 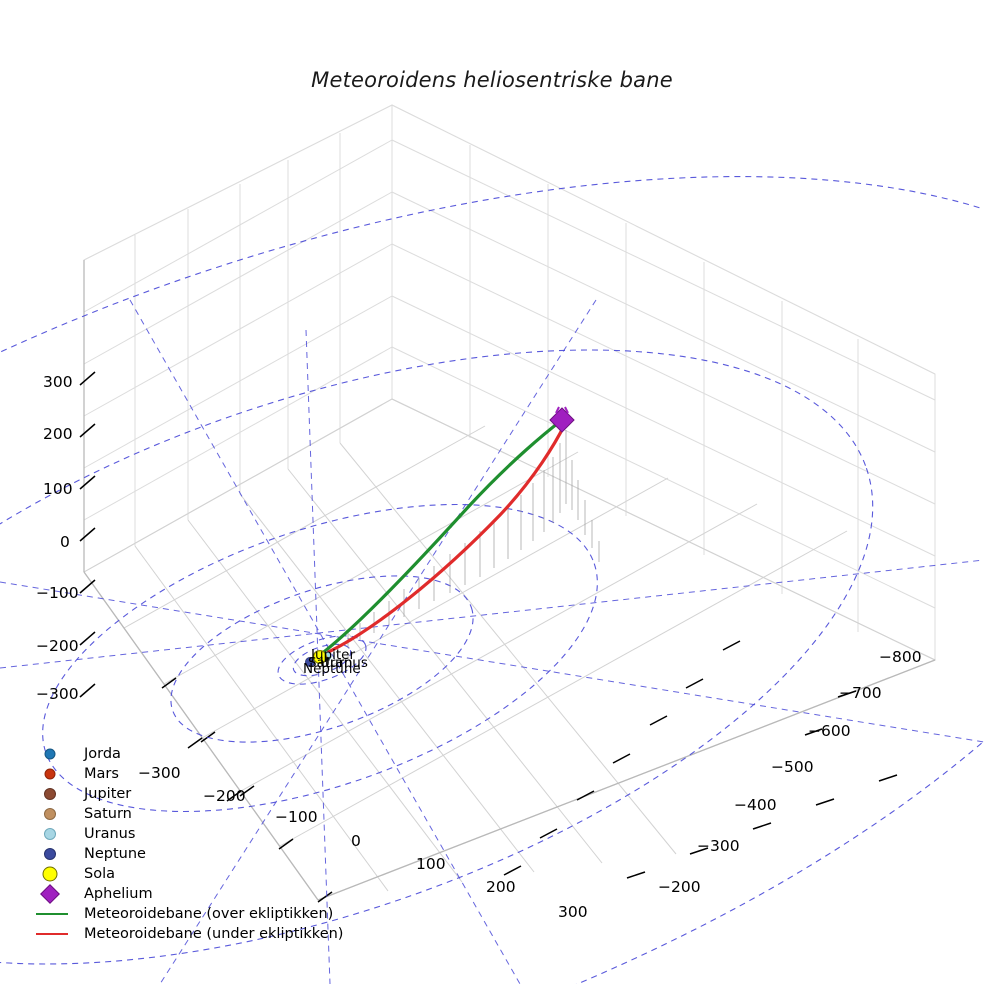 I want to click on legend-key-uranus, so click(x=57, y=834).